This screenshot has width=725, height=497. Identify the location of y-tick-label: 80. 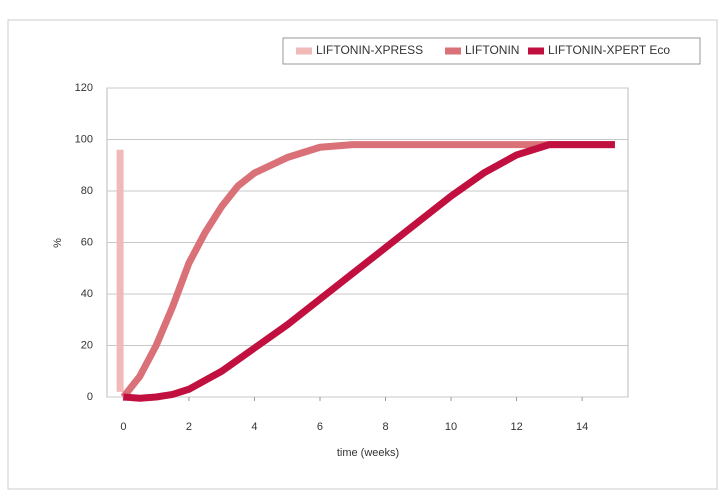
(87, 191).